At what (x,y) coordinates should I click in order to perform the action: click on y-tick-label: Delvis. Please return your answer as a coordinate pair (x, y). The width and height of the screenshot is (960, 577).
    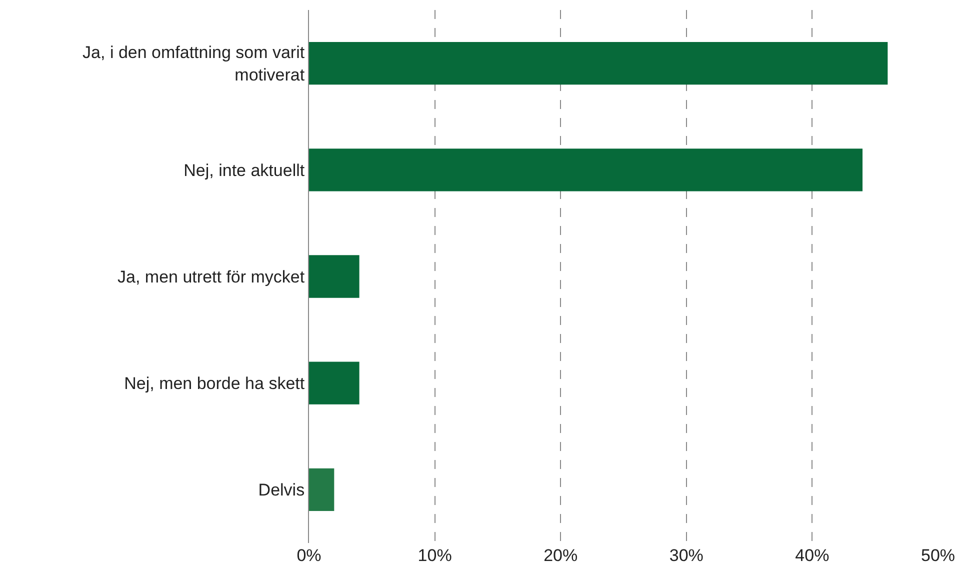
    Looking at the image, I should click on (281, 490).